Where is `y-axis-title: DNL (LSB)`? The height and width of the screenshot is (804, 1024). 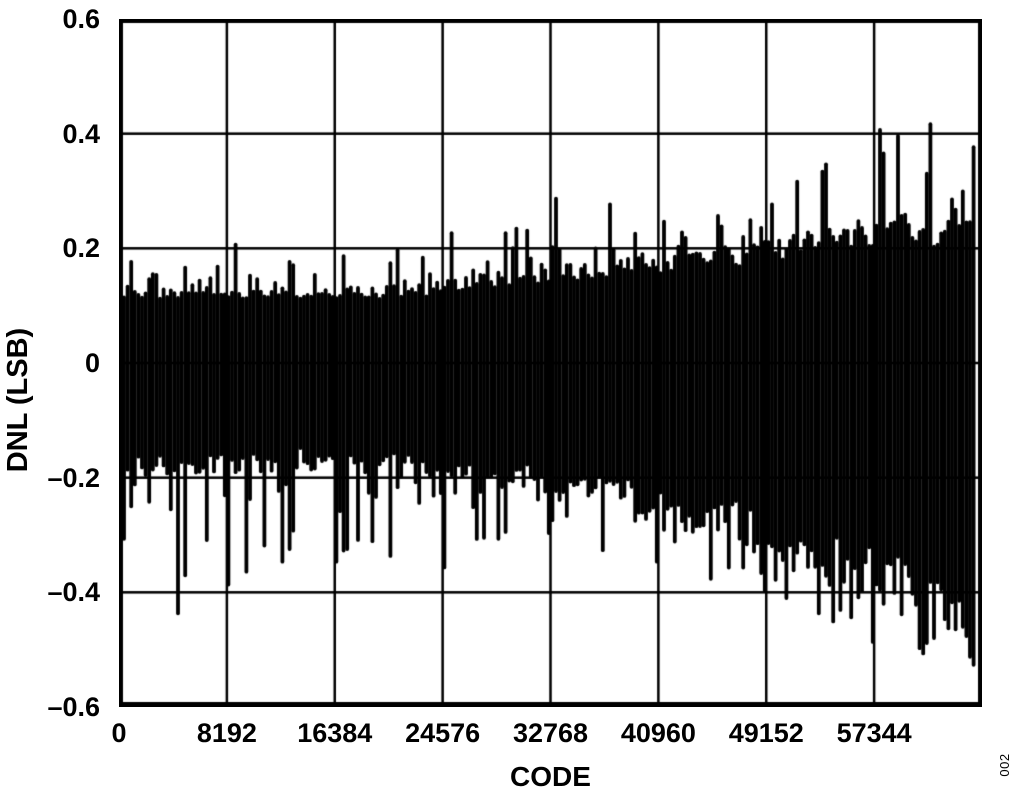 y-axis-title: DNL (LSB) is located at coordinates (18, 400).